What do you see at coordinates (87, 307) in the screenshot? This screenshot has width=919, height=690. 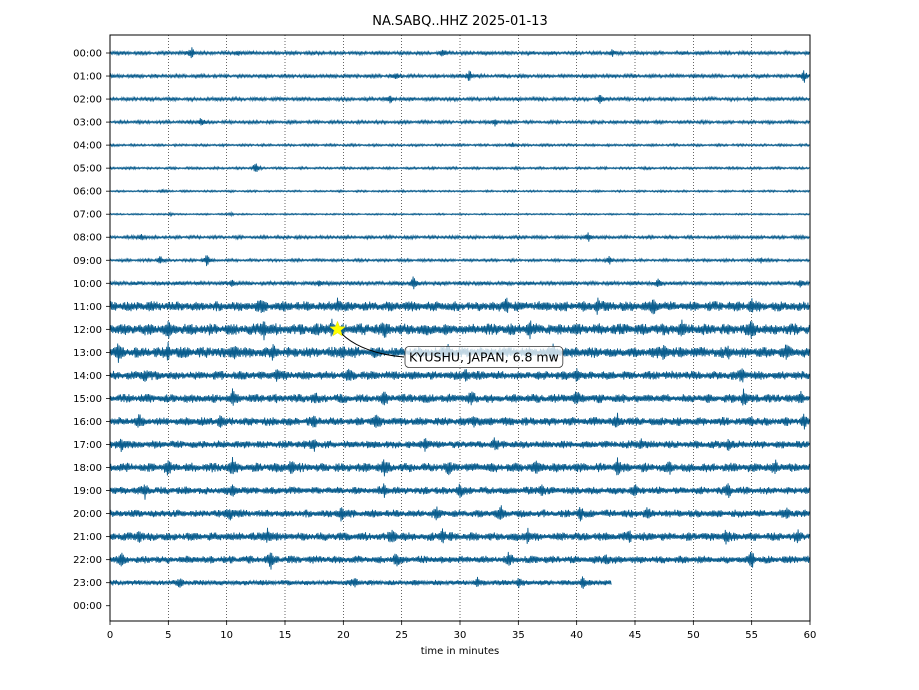 I see `y-tick-label: 11:00` at bounding box center [87, 307].